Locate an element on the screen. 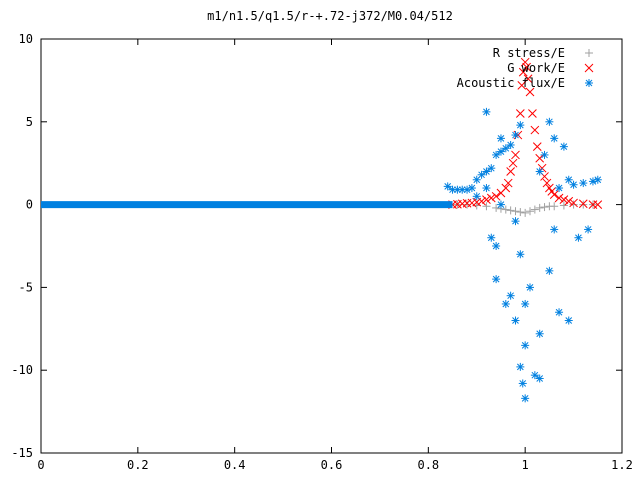 The height and width of the screenshot is (480, 640). chart-title: m1/n1.5/q1.5/r-+.72-j372/M0.04/512 is located at coordinates (330, 16).